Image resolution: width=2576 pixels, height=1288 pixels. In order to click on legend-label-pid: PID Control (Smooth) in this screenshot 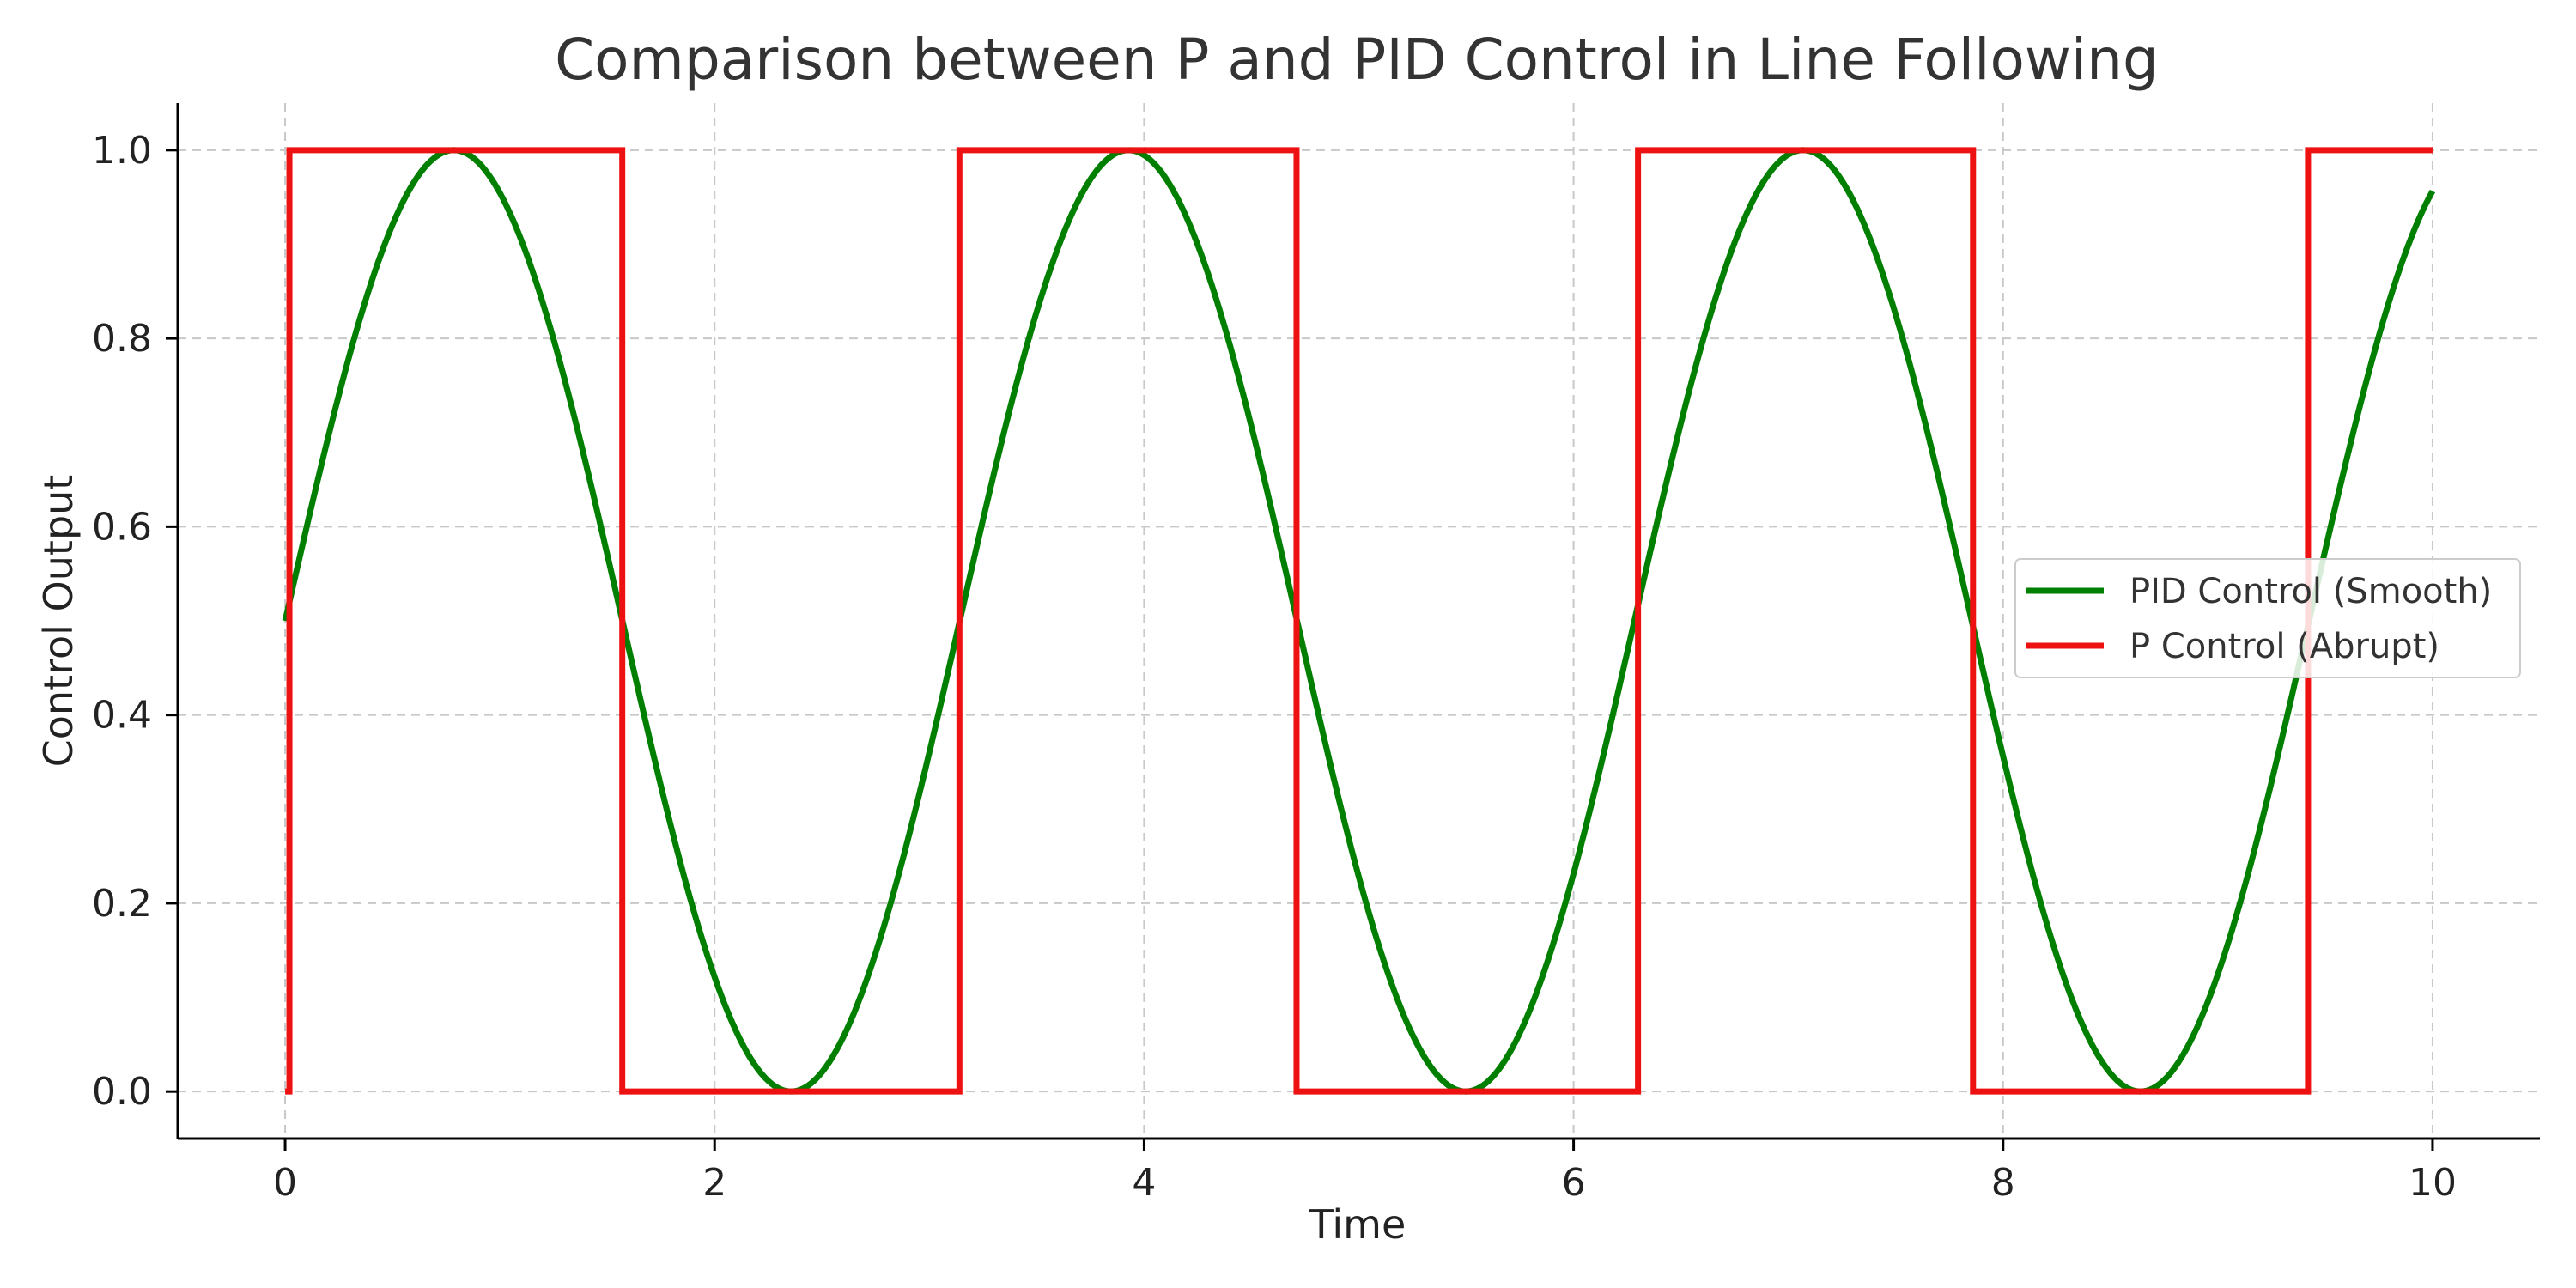, I will do `click(2310, 591)`.